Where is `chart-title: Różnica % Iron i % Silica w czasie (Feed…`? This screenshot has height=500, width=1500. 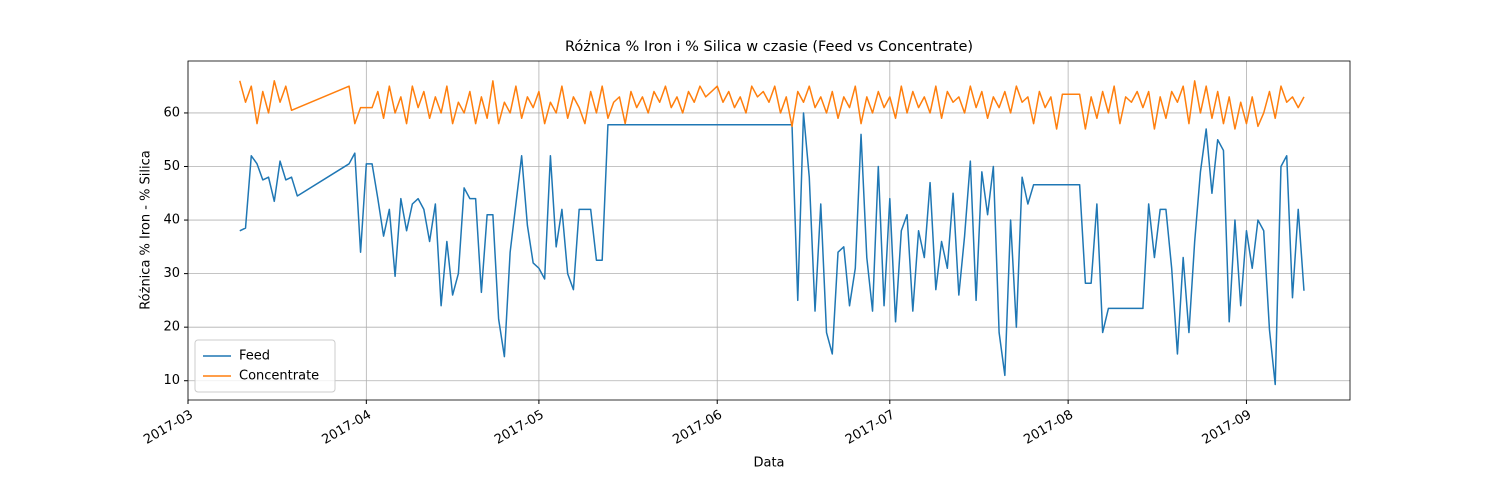
chart-title: Różnica % Iron i % Silica w czasie (Feed… is located at coordinates (769, 47).